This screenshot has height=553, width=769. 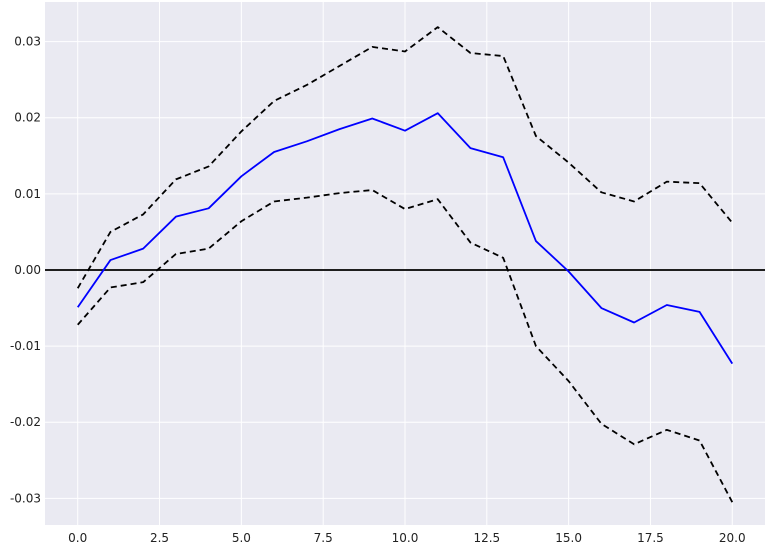 What do you see at coordinates (568, 538) in the screenshot?
I see `x-tick-label: 15.0` at bounding box center [568, 538].